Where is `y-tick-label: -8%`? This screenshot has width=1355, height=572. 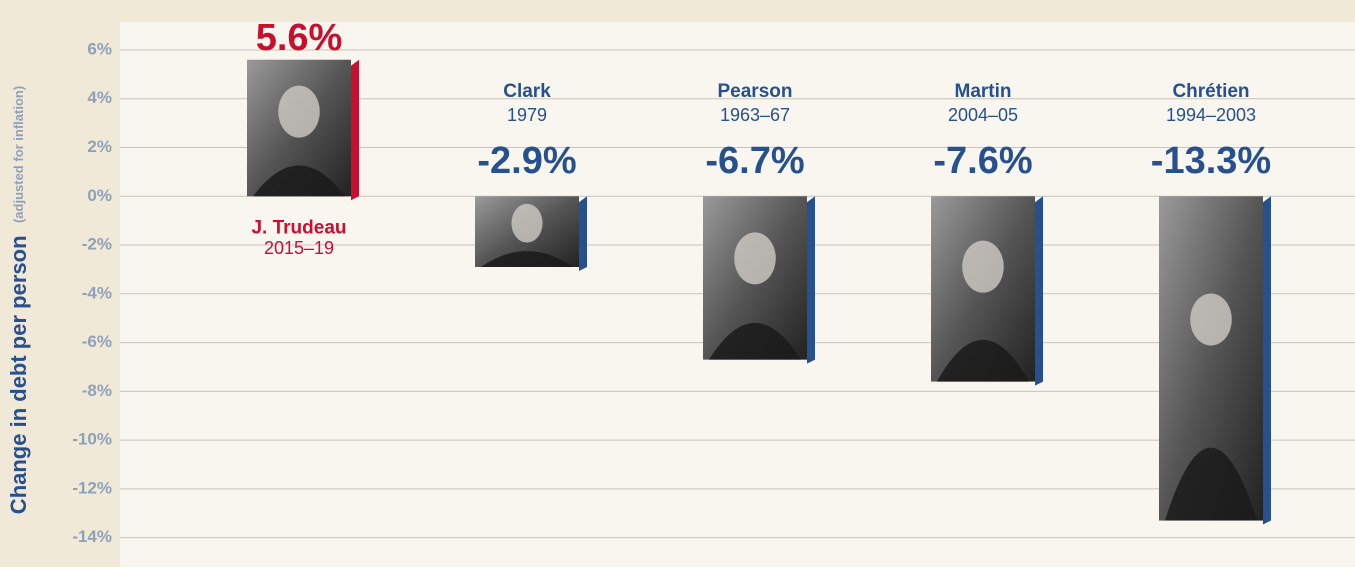
y-tick-label: -8% is located at coordinates (97, 390).